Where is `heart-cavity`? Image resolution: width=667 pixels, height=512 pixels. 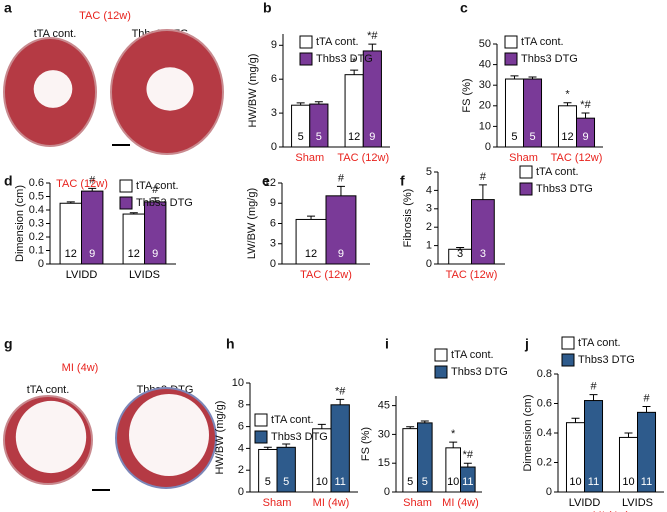 heart-cavity is located at coordinates (170, 89).